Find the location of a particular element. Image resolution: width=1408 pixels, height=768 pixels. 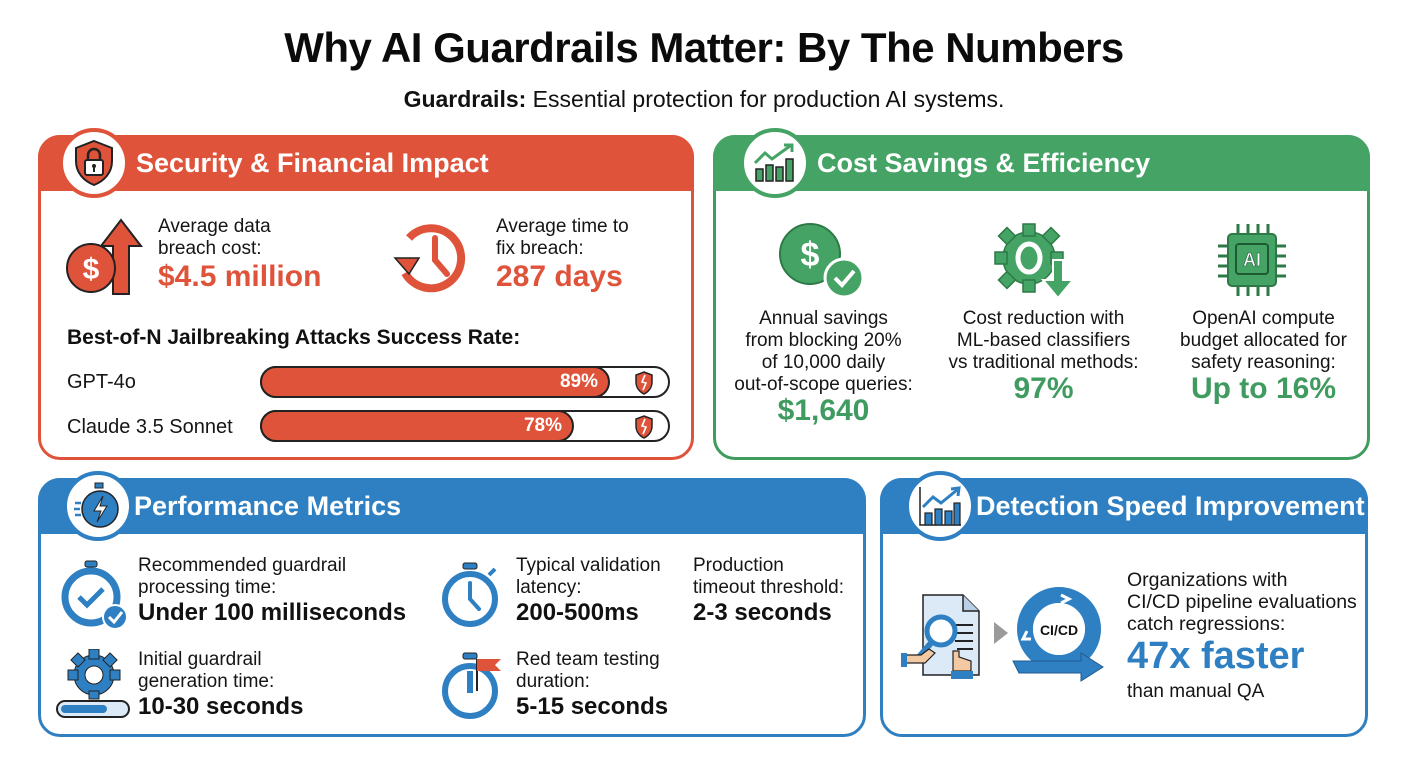

bar-value-claude: 78% is located at coordinates (542, 425).